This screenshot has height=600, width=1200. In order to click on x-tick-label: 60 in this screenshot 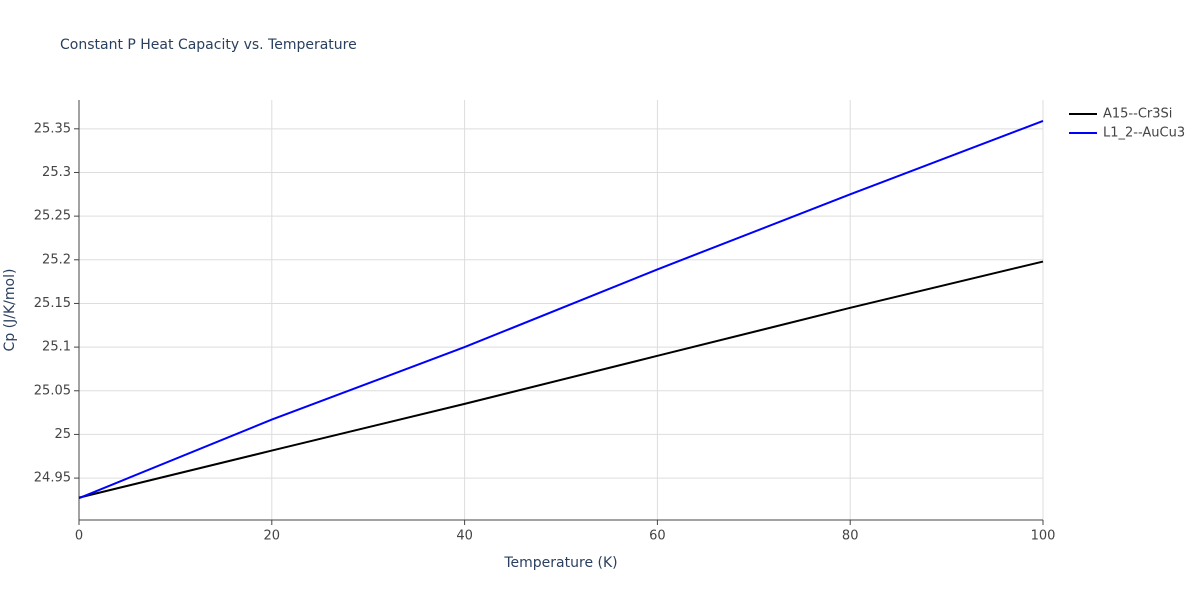, I will do `click(657, 536)`.